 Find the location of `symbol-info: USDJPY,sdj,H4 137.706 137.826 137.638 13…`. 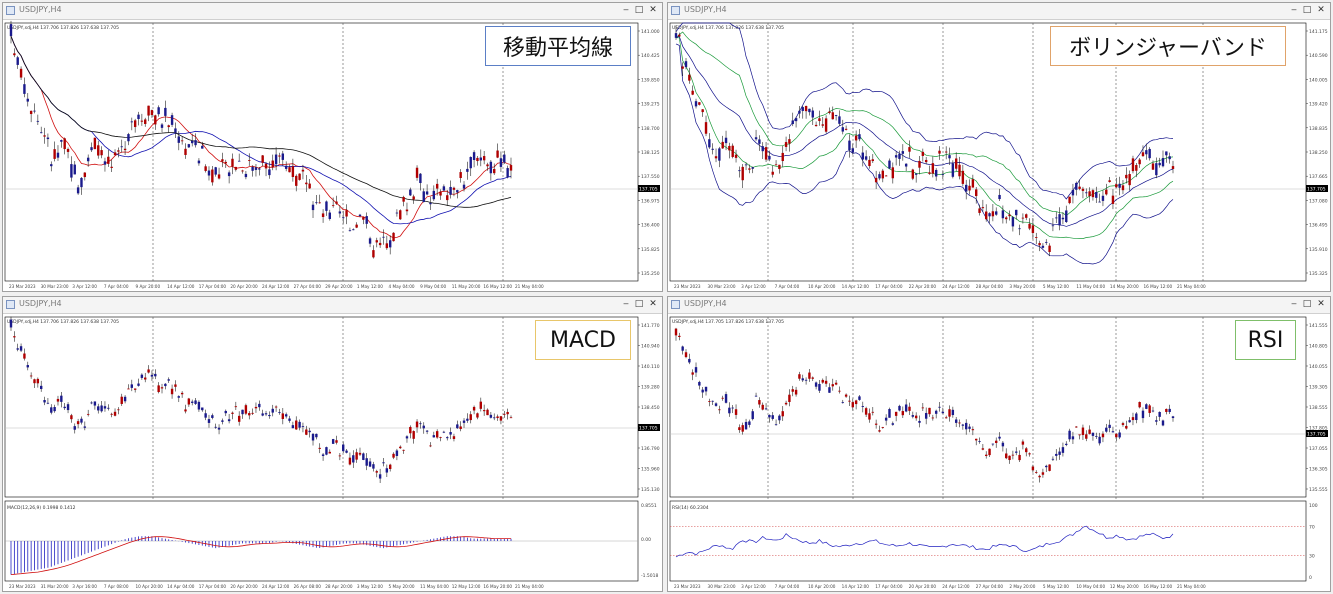

symbol-info: USDJPY,sdj,H4 137.706 137.826 137.638 13… is located at coordinates (63, 322).